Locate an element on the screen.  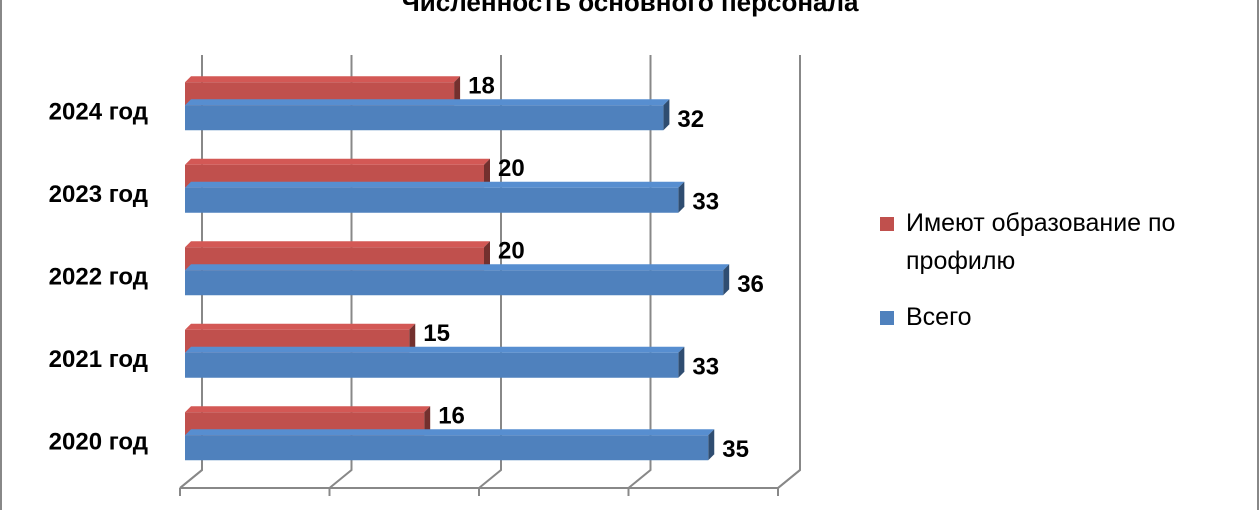
legend-label: Всего is located at coordinates (939, 317).